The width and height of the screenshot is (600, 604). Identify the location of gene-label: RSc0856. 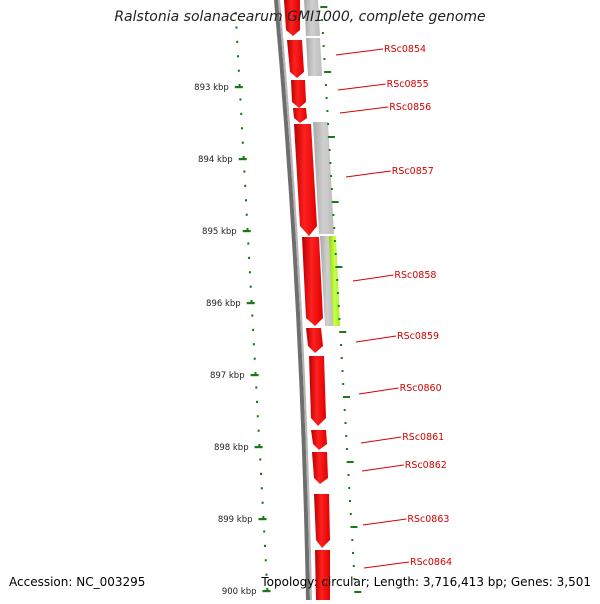
(410, 107).